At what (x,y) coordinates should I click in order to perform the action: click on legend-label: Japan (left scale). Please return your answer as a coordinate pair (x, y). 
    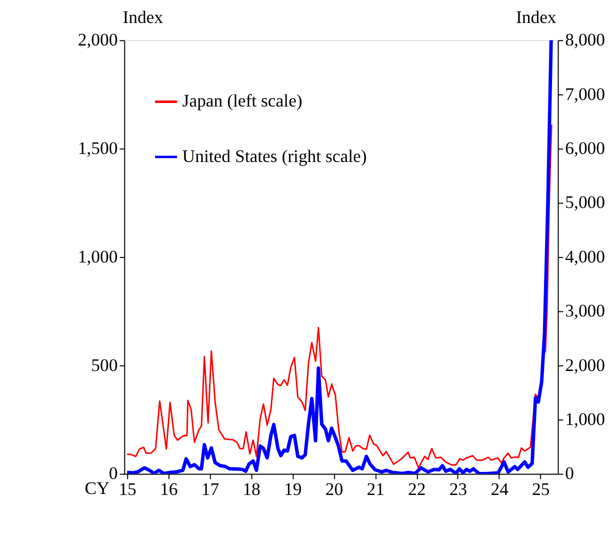
    Looking at the image, I should click on (242, 100).